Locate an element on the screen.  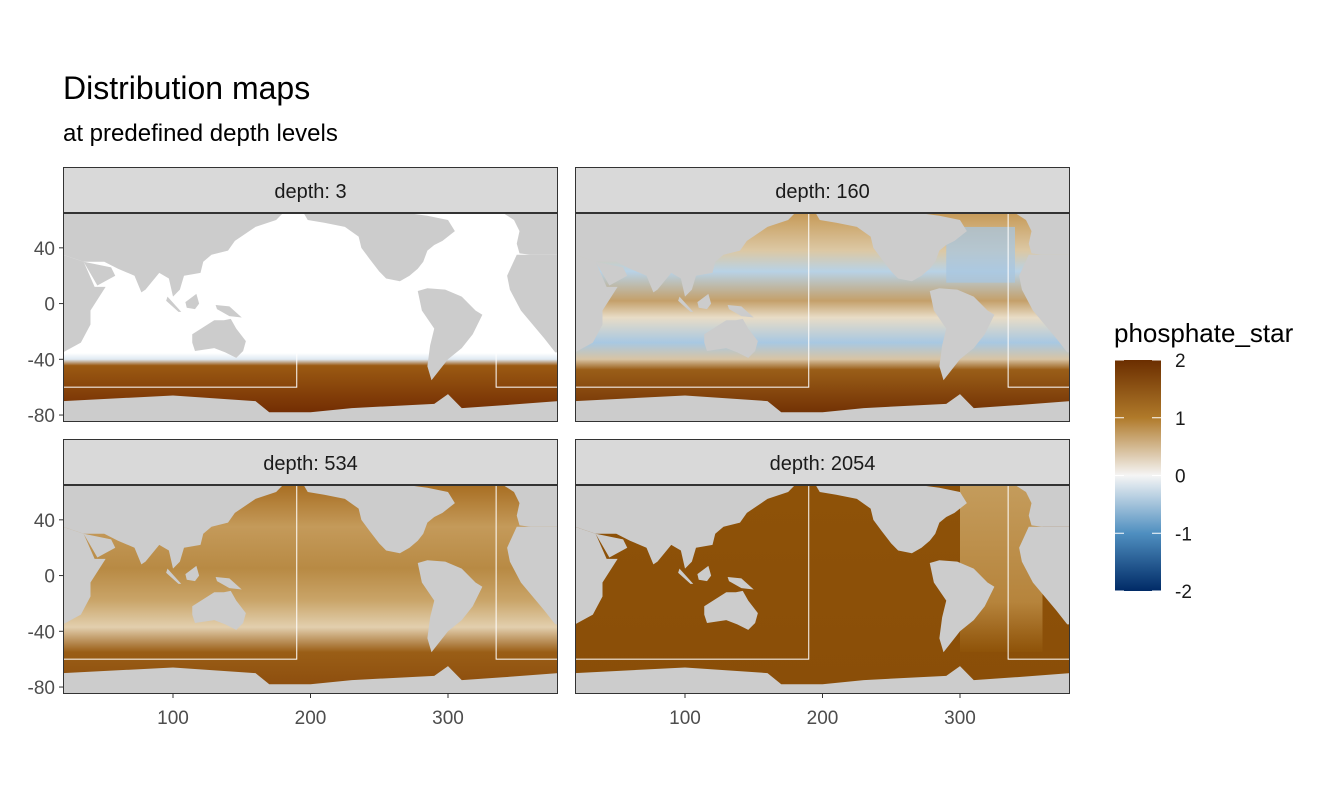
chart-subtitle: at predefined depth levels is located at coordinates (200, 133).